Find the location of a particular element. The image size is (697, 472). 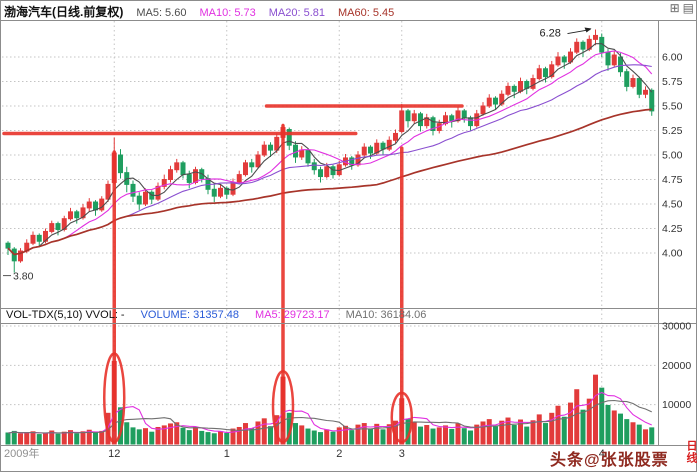

low-price-label: 3.80 is located at coordinates (23, 277).